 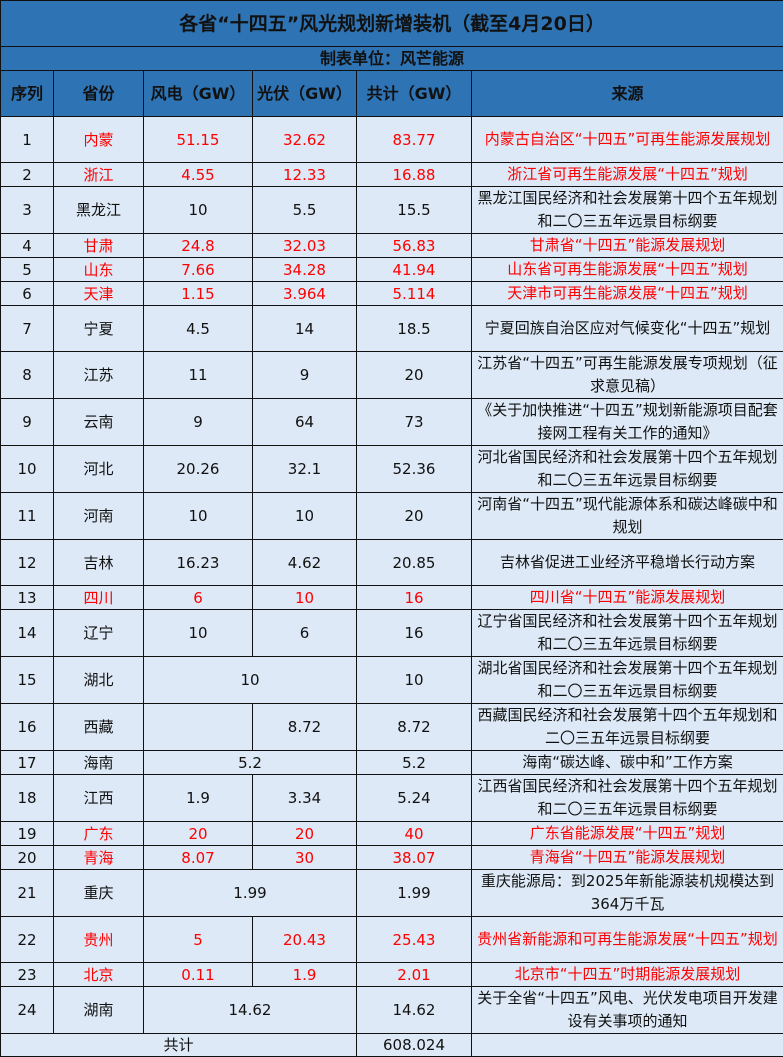 I want to click on col-header-total: 共计（GW）, so click(x=414, y=94).